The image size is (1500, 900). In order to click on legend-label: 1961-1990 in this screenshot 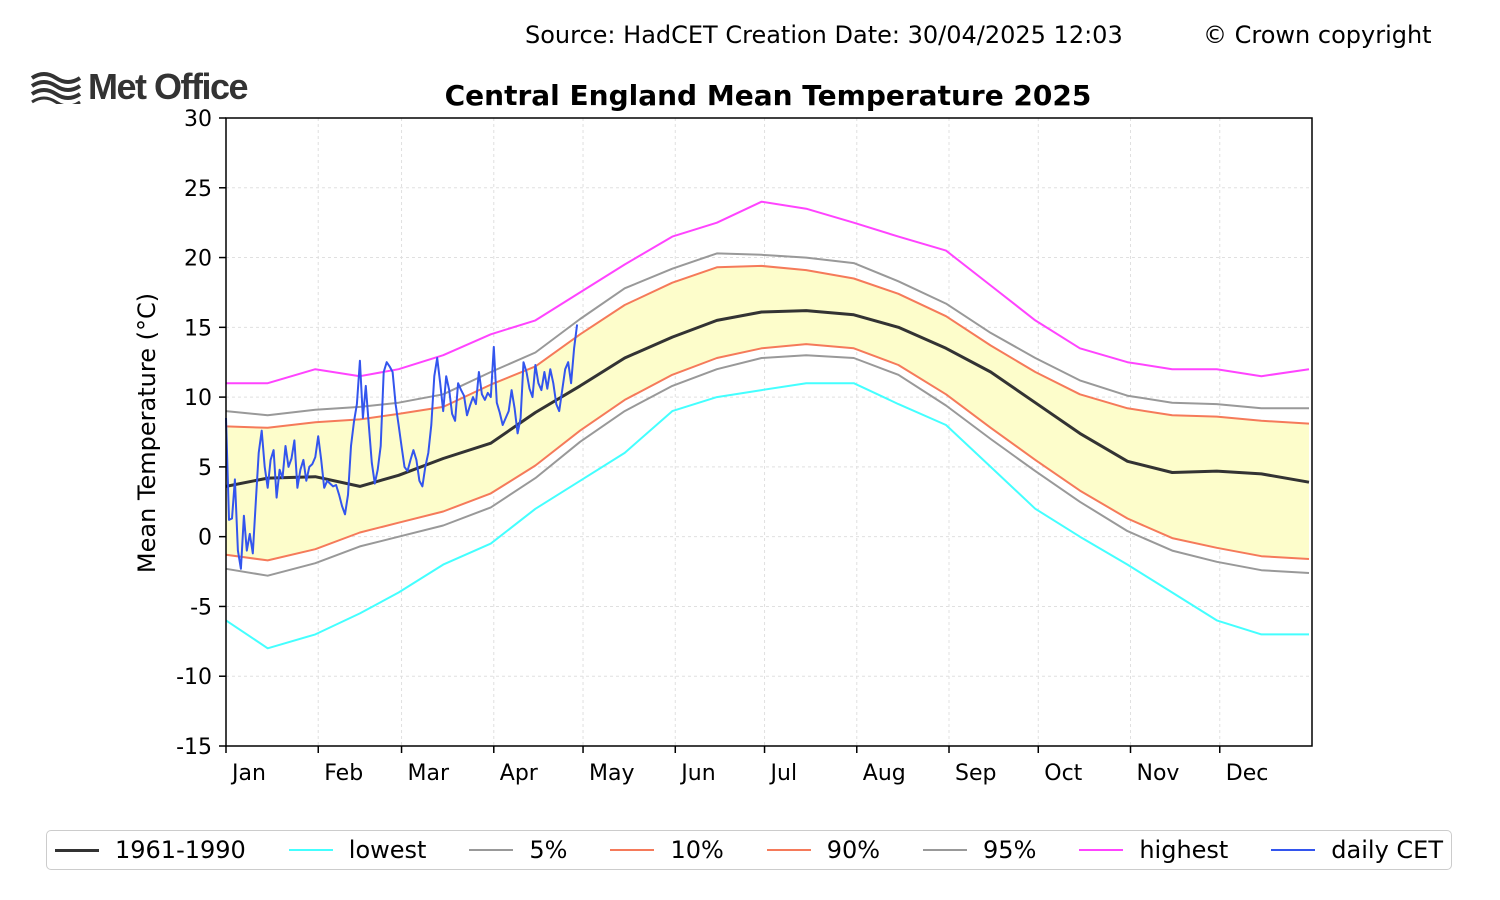, I will do `click(180, 850)`.